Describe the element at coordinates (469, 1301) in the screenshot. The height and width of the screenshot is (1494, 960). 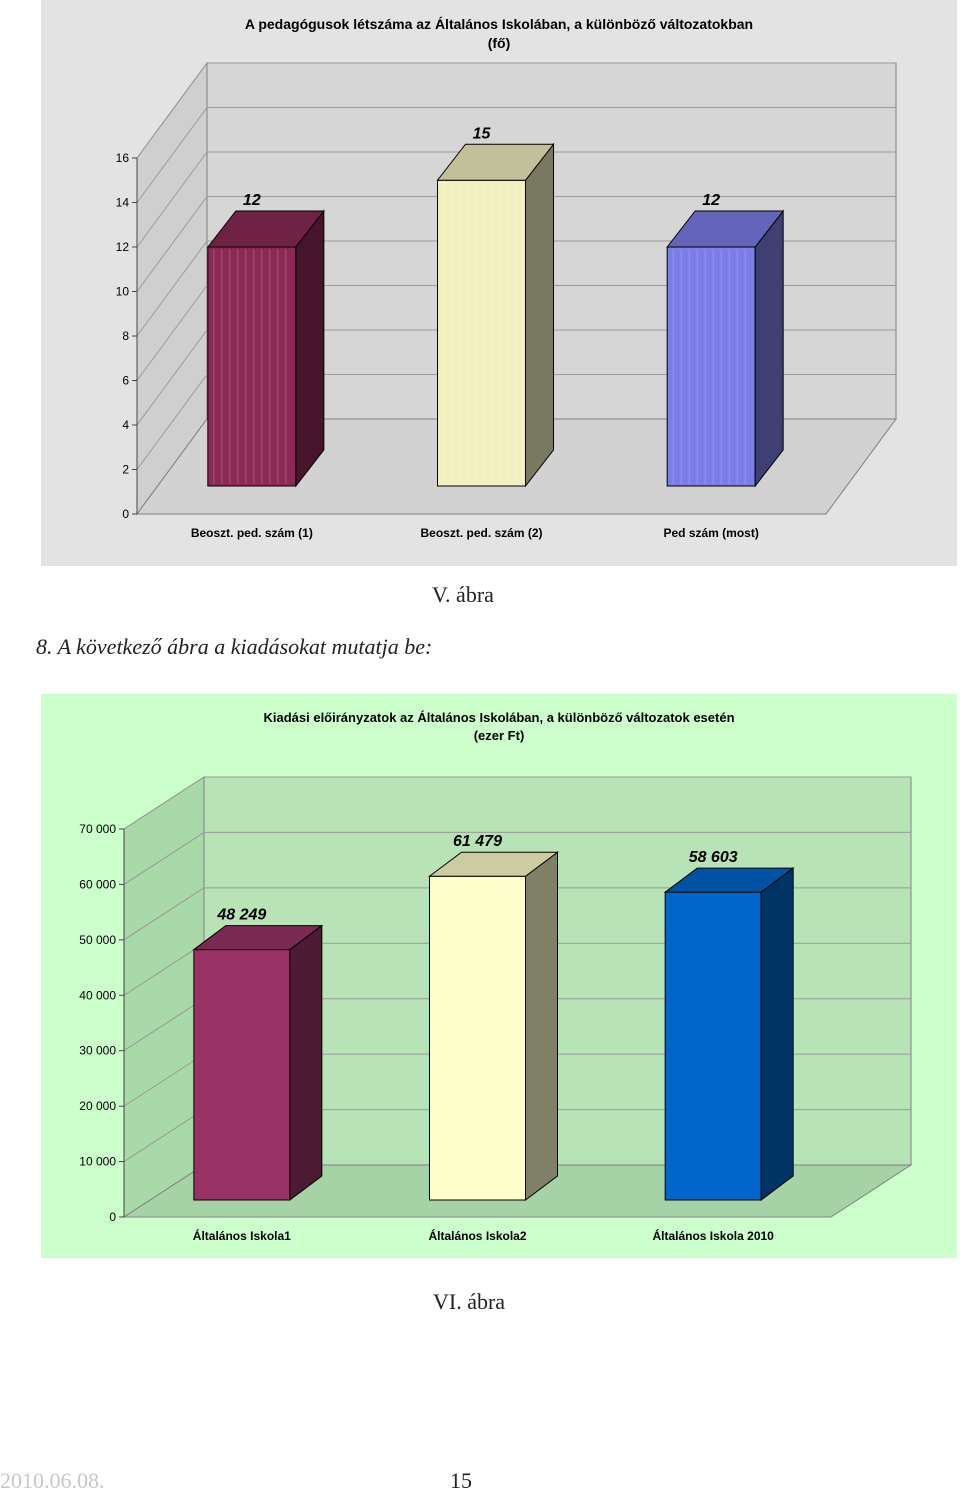
I see `figure-caption-6: VI. ábra` at that location.